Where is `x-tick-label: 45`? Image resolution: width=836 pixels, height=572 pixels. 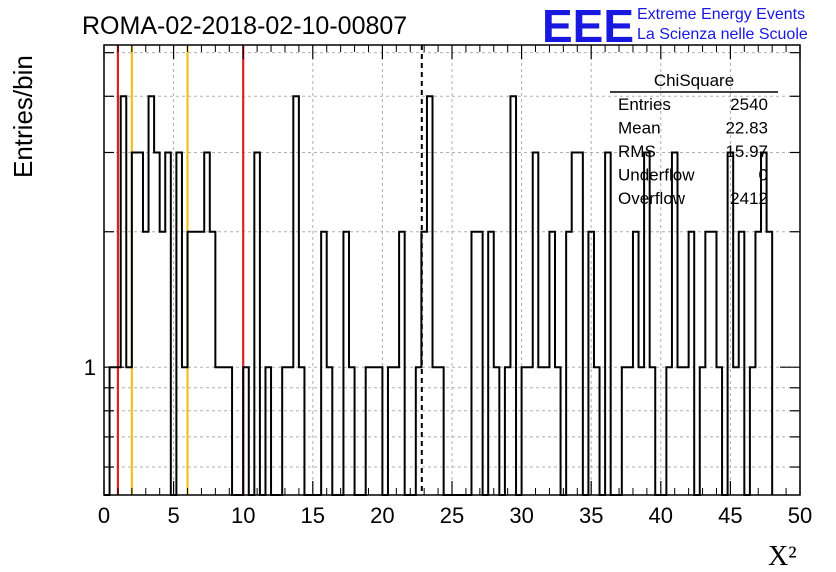
x-tick-label: 45 is located at coordinates (730, 515).